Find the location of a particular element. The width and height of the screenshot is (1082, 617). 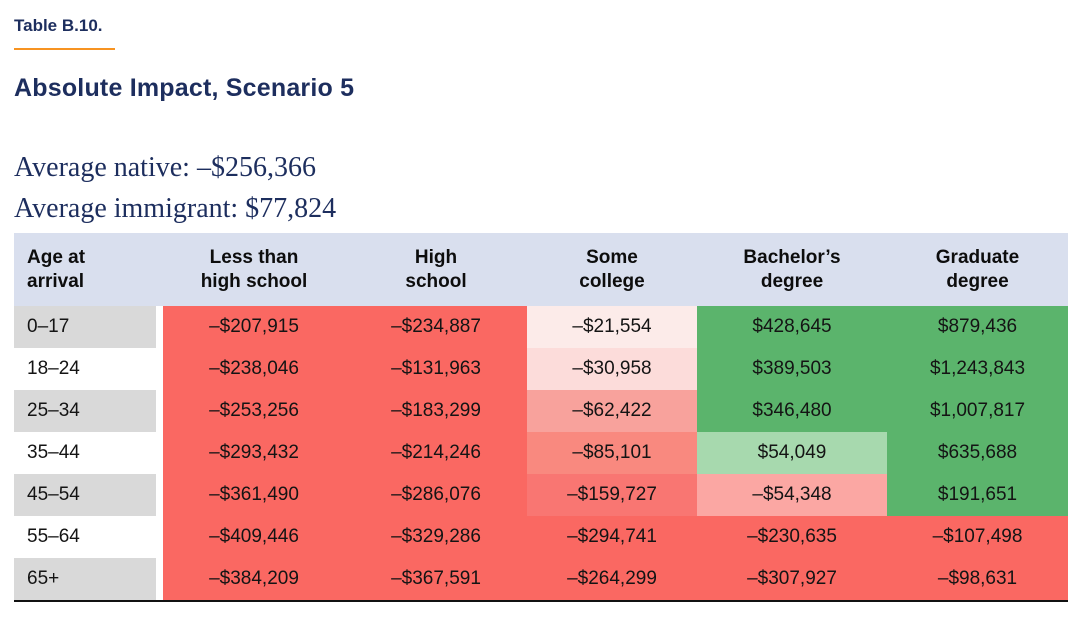

col-header-label: Some college is located at coordinates (612, 269).